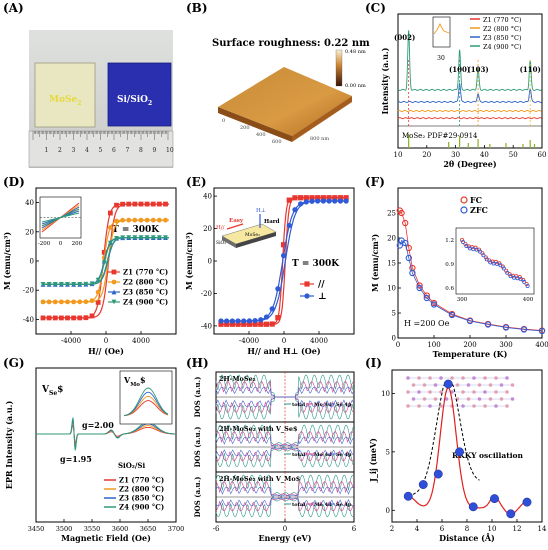 The height and width of the screenshot is (550, 548). Describe the element at coordinates (9, 445) in the screenshot. I see `epr-y-label: EPR Intensity (a.u.)` at that location.